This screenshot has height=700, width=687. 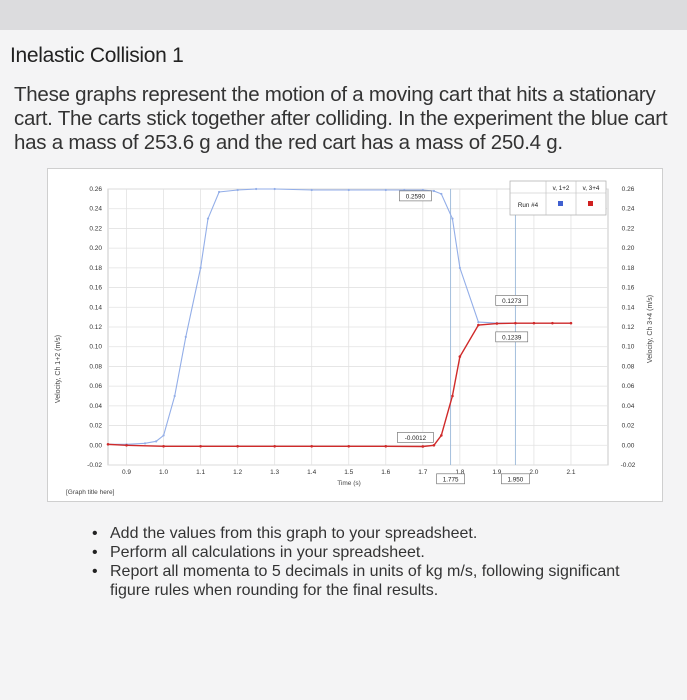 What do you see at coordinates (528, 205) in the screenshot?
I see `legend-run: Run #4` at bounding box center [528, 205].